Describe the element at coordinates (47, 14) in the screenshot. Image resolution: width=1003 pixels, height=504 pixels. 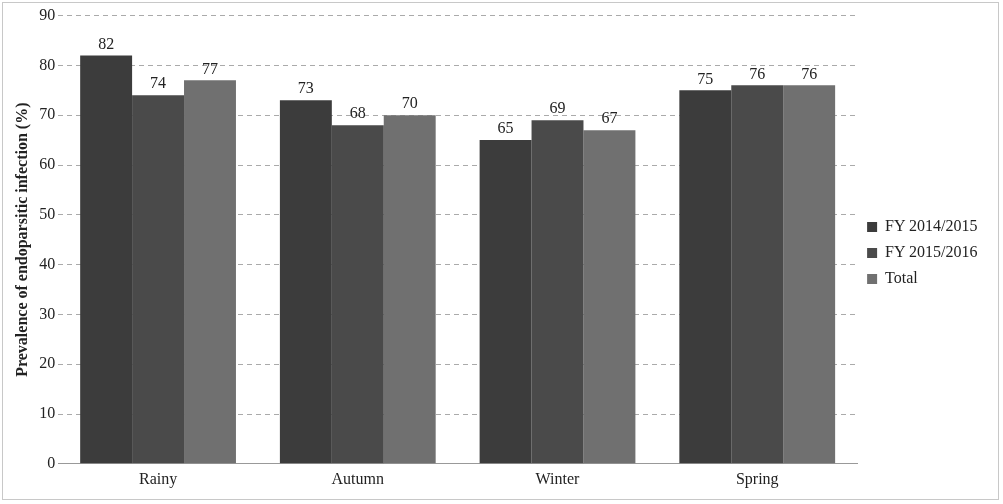
I see `y-tick-label: 90` at that location.